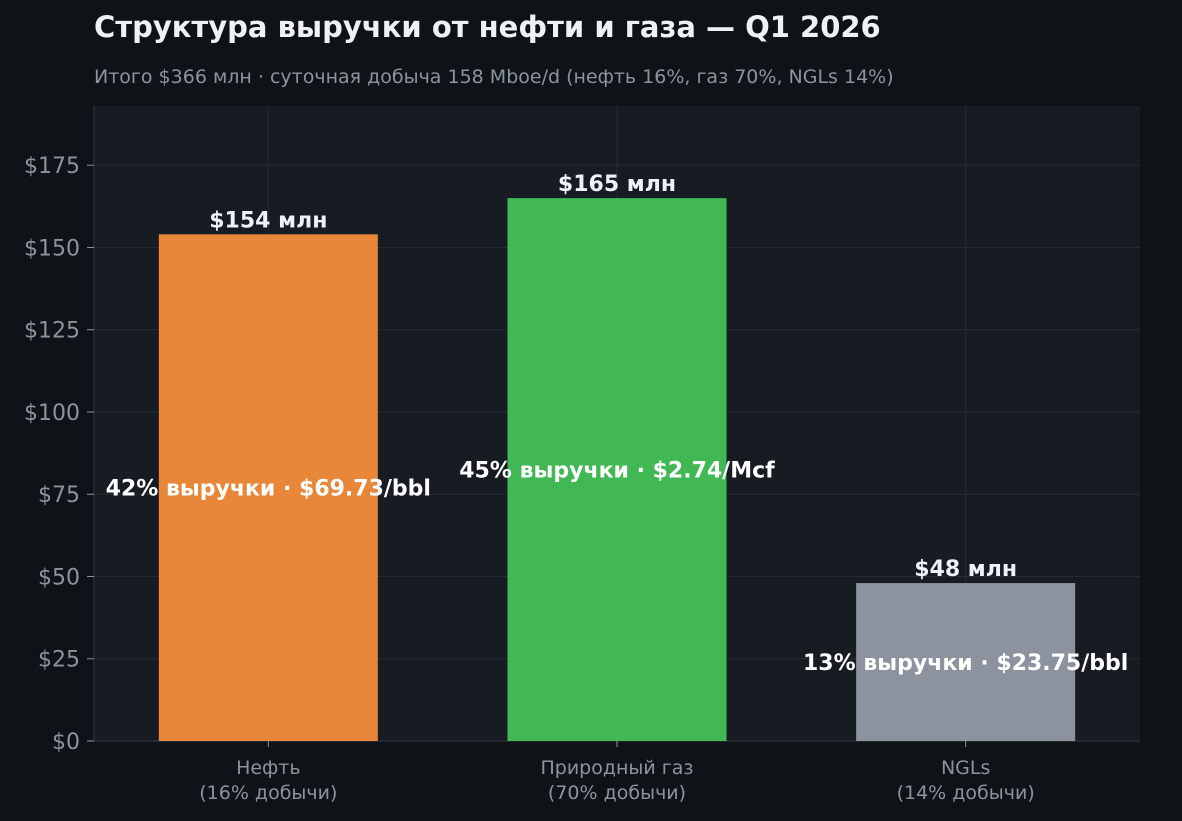  Describe the element at coordinates (616, 768) in the screenshot. I see `x-tick-label: Природный газ` at that location.